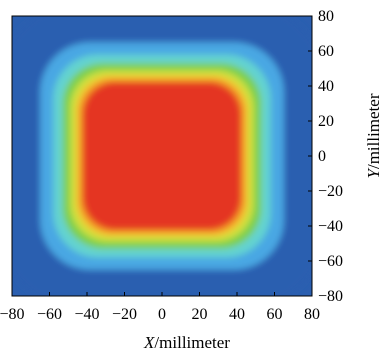 This screenshot has width=384, height=359. Describe the element at coordinates (326, 16) in the screenshot. I see `y-tick-label: 80` at that location.